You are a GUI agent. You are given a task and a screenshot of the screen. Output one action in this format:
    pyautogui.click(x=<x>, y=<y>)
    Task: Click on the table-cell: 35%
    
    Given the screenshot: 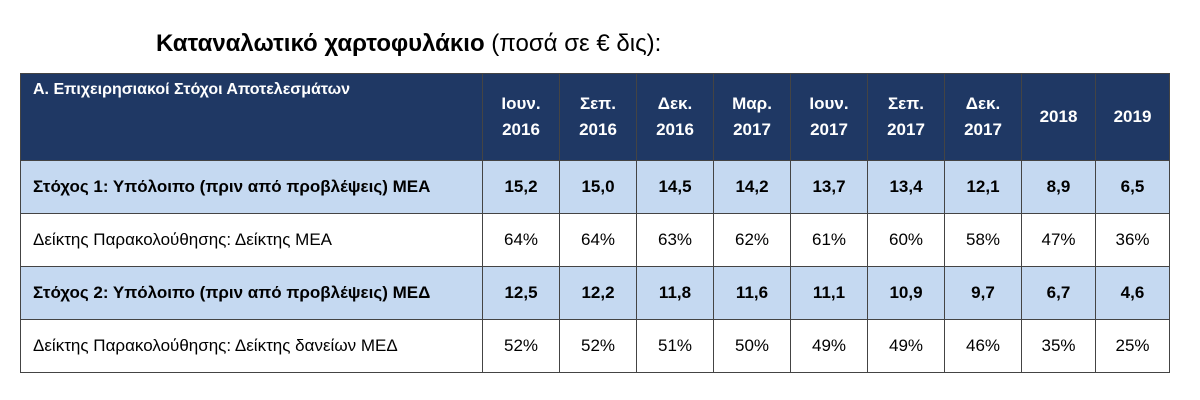 What is the action you would take?
    pyautogui.click(x=1058, y=346)
    